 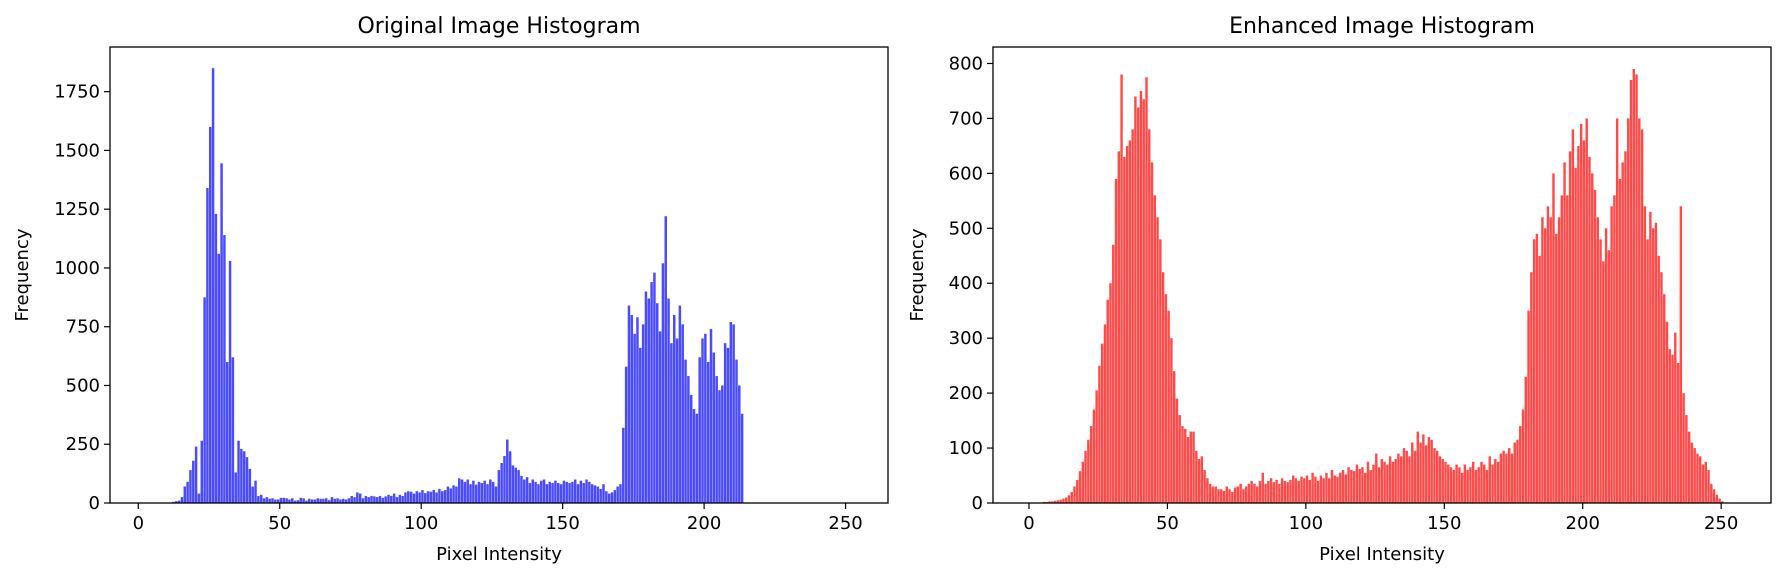 What do you see at coordinates (499, 554) in the screenshot?
I see `x-axis-label: Pixel Intensity` at bounding box center [499, 554].